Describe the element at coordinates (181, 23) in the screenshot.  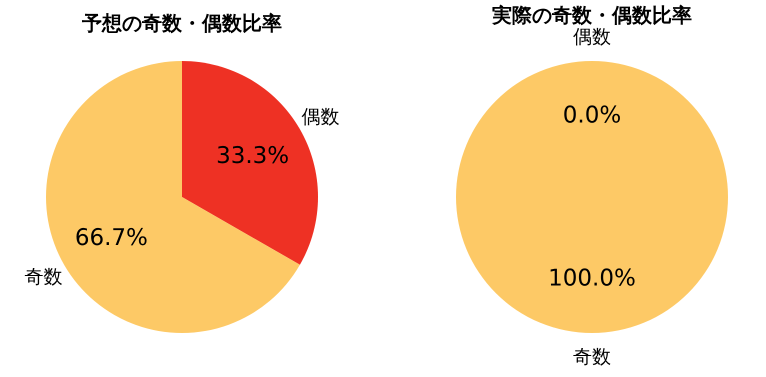
I see `chart-title: 予想の奇数・偶数比率` at that location.